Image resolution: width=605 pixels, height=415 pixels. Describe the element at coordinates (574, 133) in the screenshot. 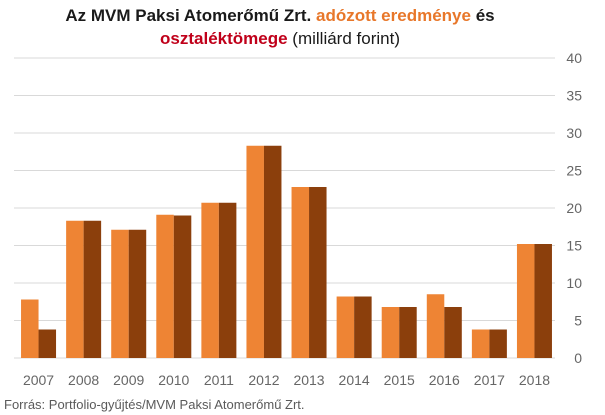

I see `y-tick-label: 30` at that location.